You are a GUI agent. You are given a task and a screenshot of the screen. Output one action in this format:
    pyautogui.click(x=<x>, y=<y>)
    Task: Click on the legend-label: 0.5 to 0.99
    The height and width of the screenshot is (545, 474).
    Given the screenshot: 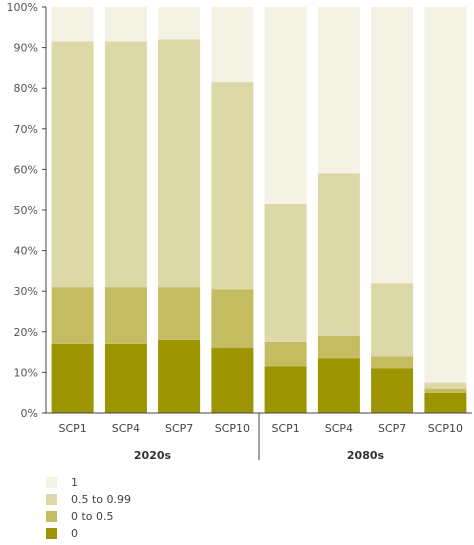 What is the action you would take?
    pyautogui.click(x=101, y=499)
    